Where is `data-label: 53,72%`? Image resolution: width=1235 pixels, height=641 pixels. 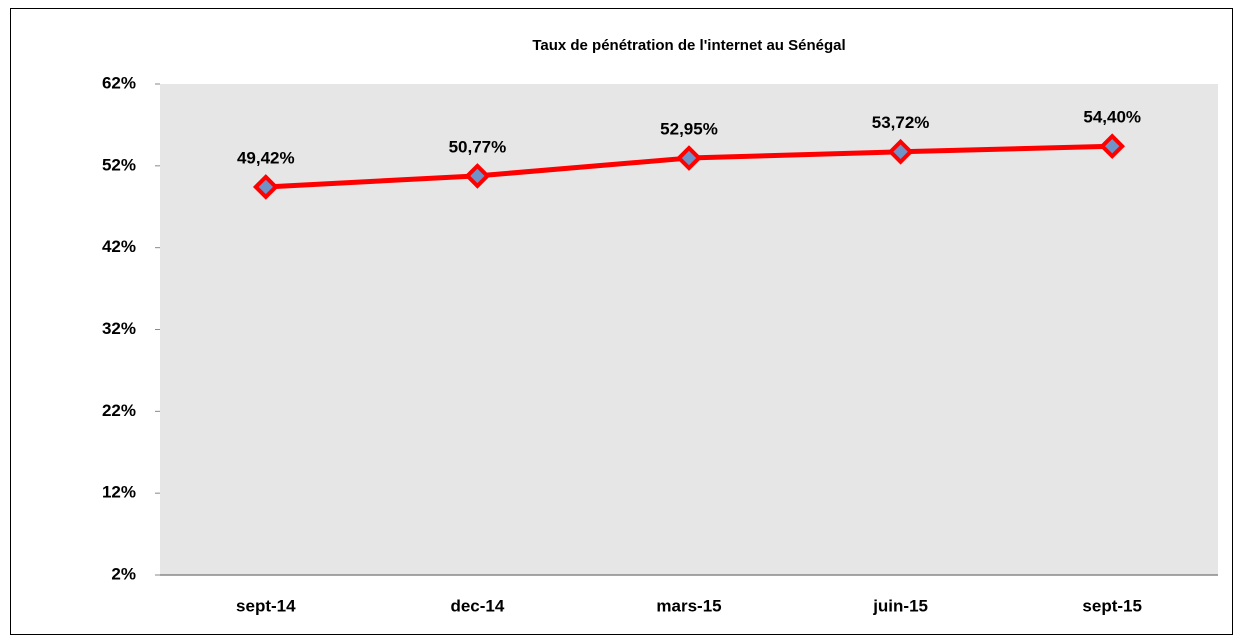 data-label: 53,72% is located at coordinates (901, 122).